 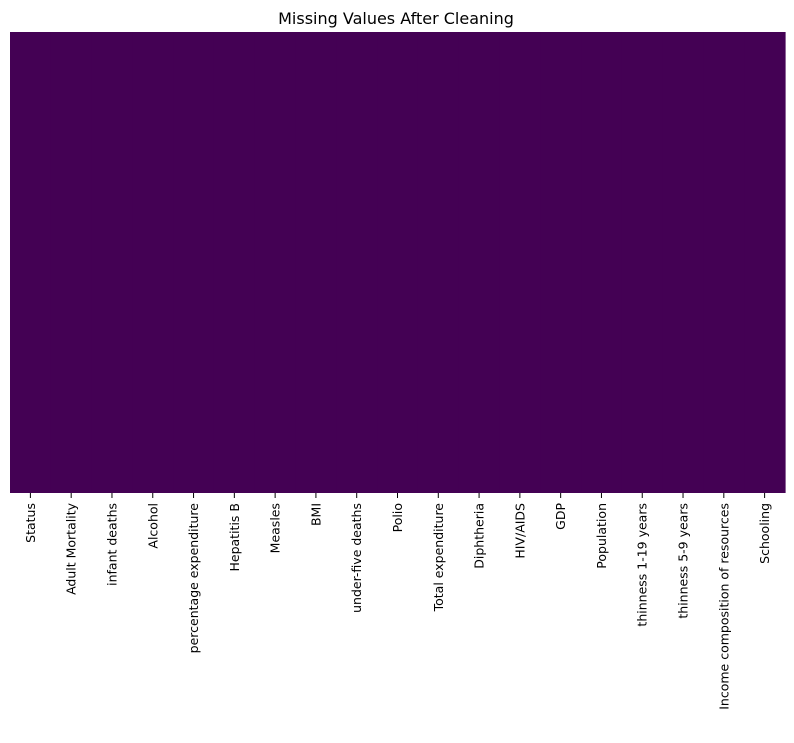 What do you see at coordinates (479, 536) in the screenshot?
I see `x-tick-label: Diphtheria` at bounding box center [479, 536].